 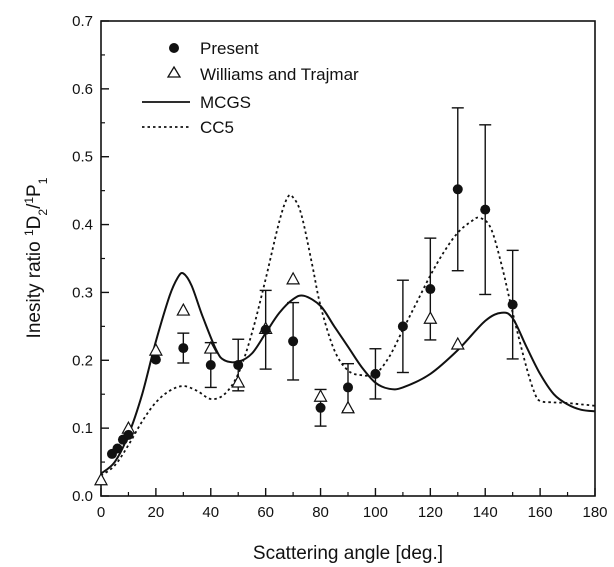 What do you see at coordinates (320, 512) in the screenshot?
I see `x-tick-label: 80` at bounding box center [320, 512].